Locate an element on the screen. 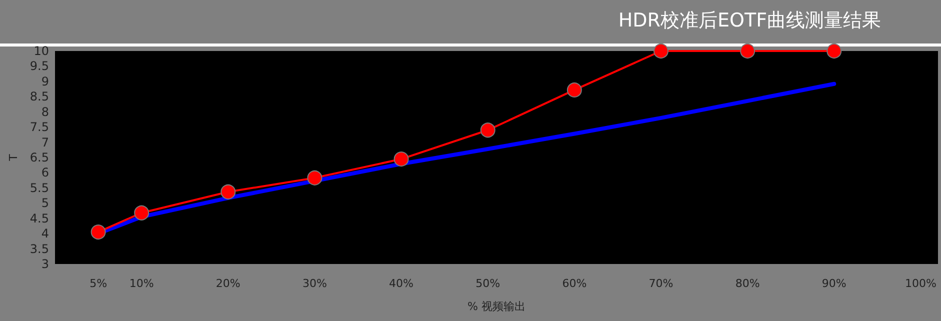 Image resolution: width=941 pixels, height=321 pixels. x-tick-label: 90% is located at coordinates (834, 283).